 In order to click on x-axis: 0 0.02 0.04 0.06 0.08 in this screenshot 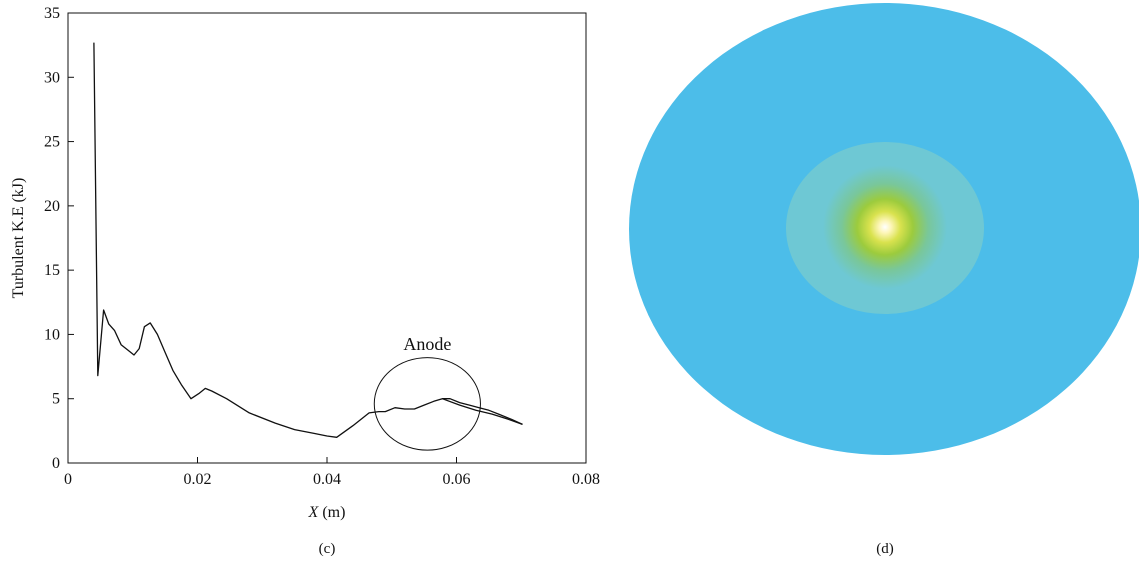, I will do `click(332, 472)`.